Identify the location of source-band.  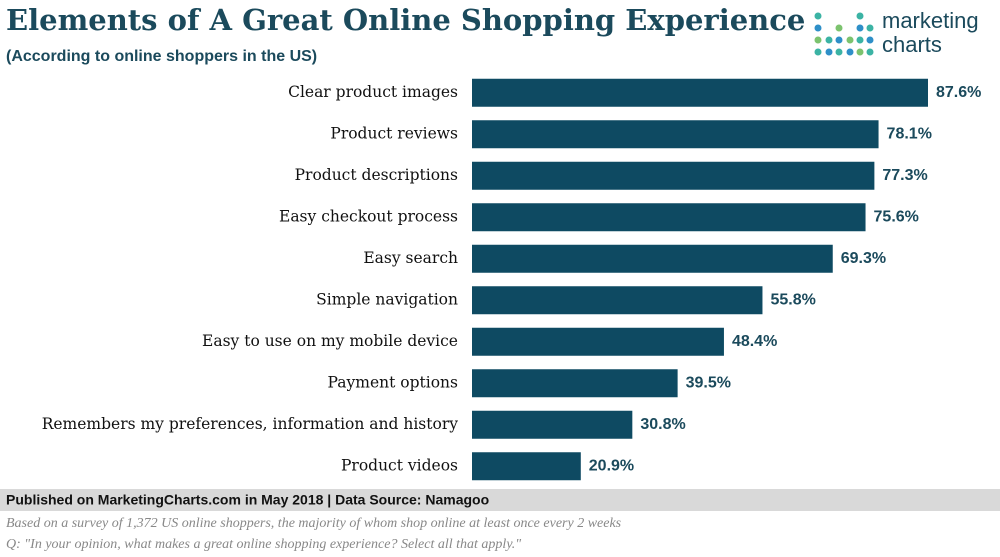
(500, 500).